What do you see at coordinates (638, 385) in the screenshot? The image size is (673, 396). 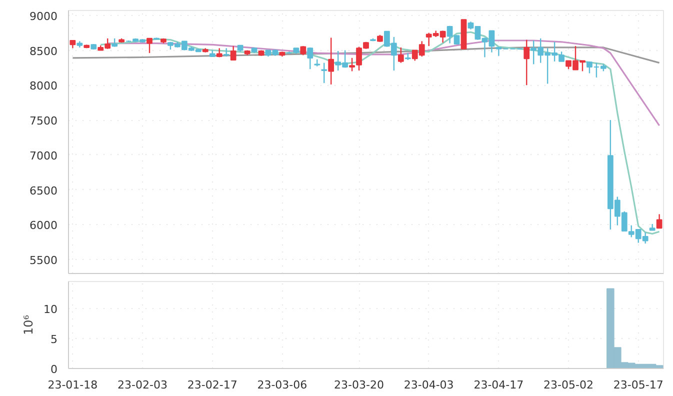 I see `x-tick-label: 23-05-17` at bounding box center [638, 385].